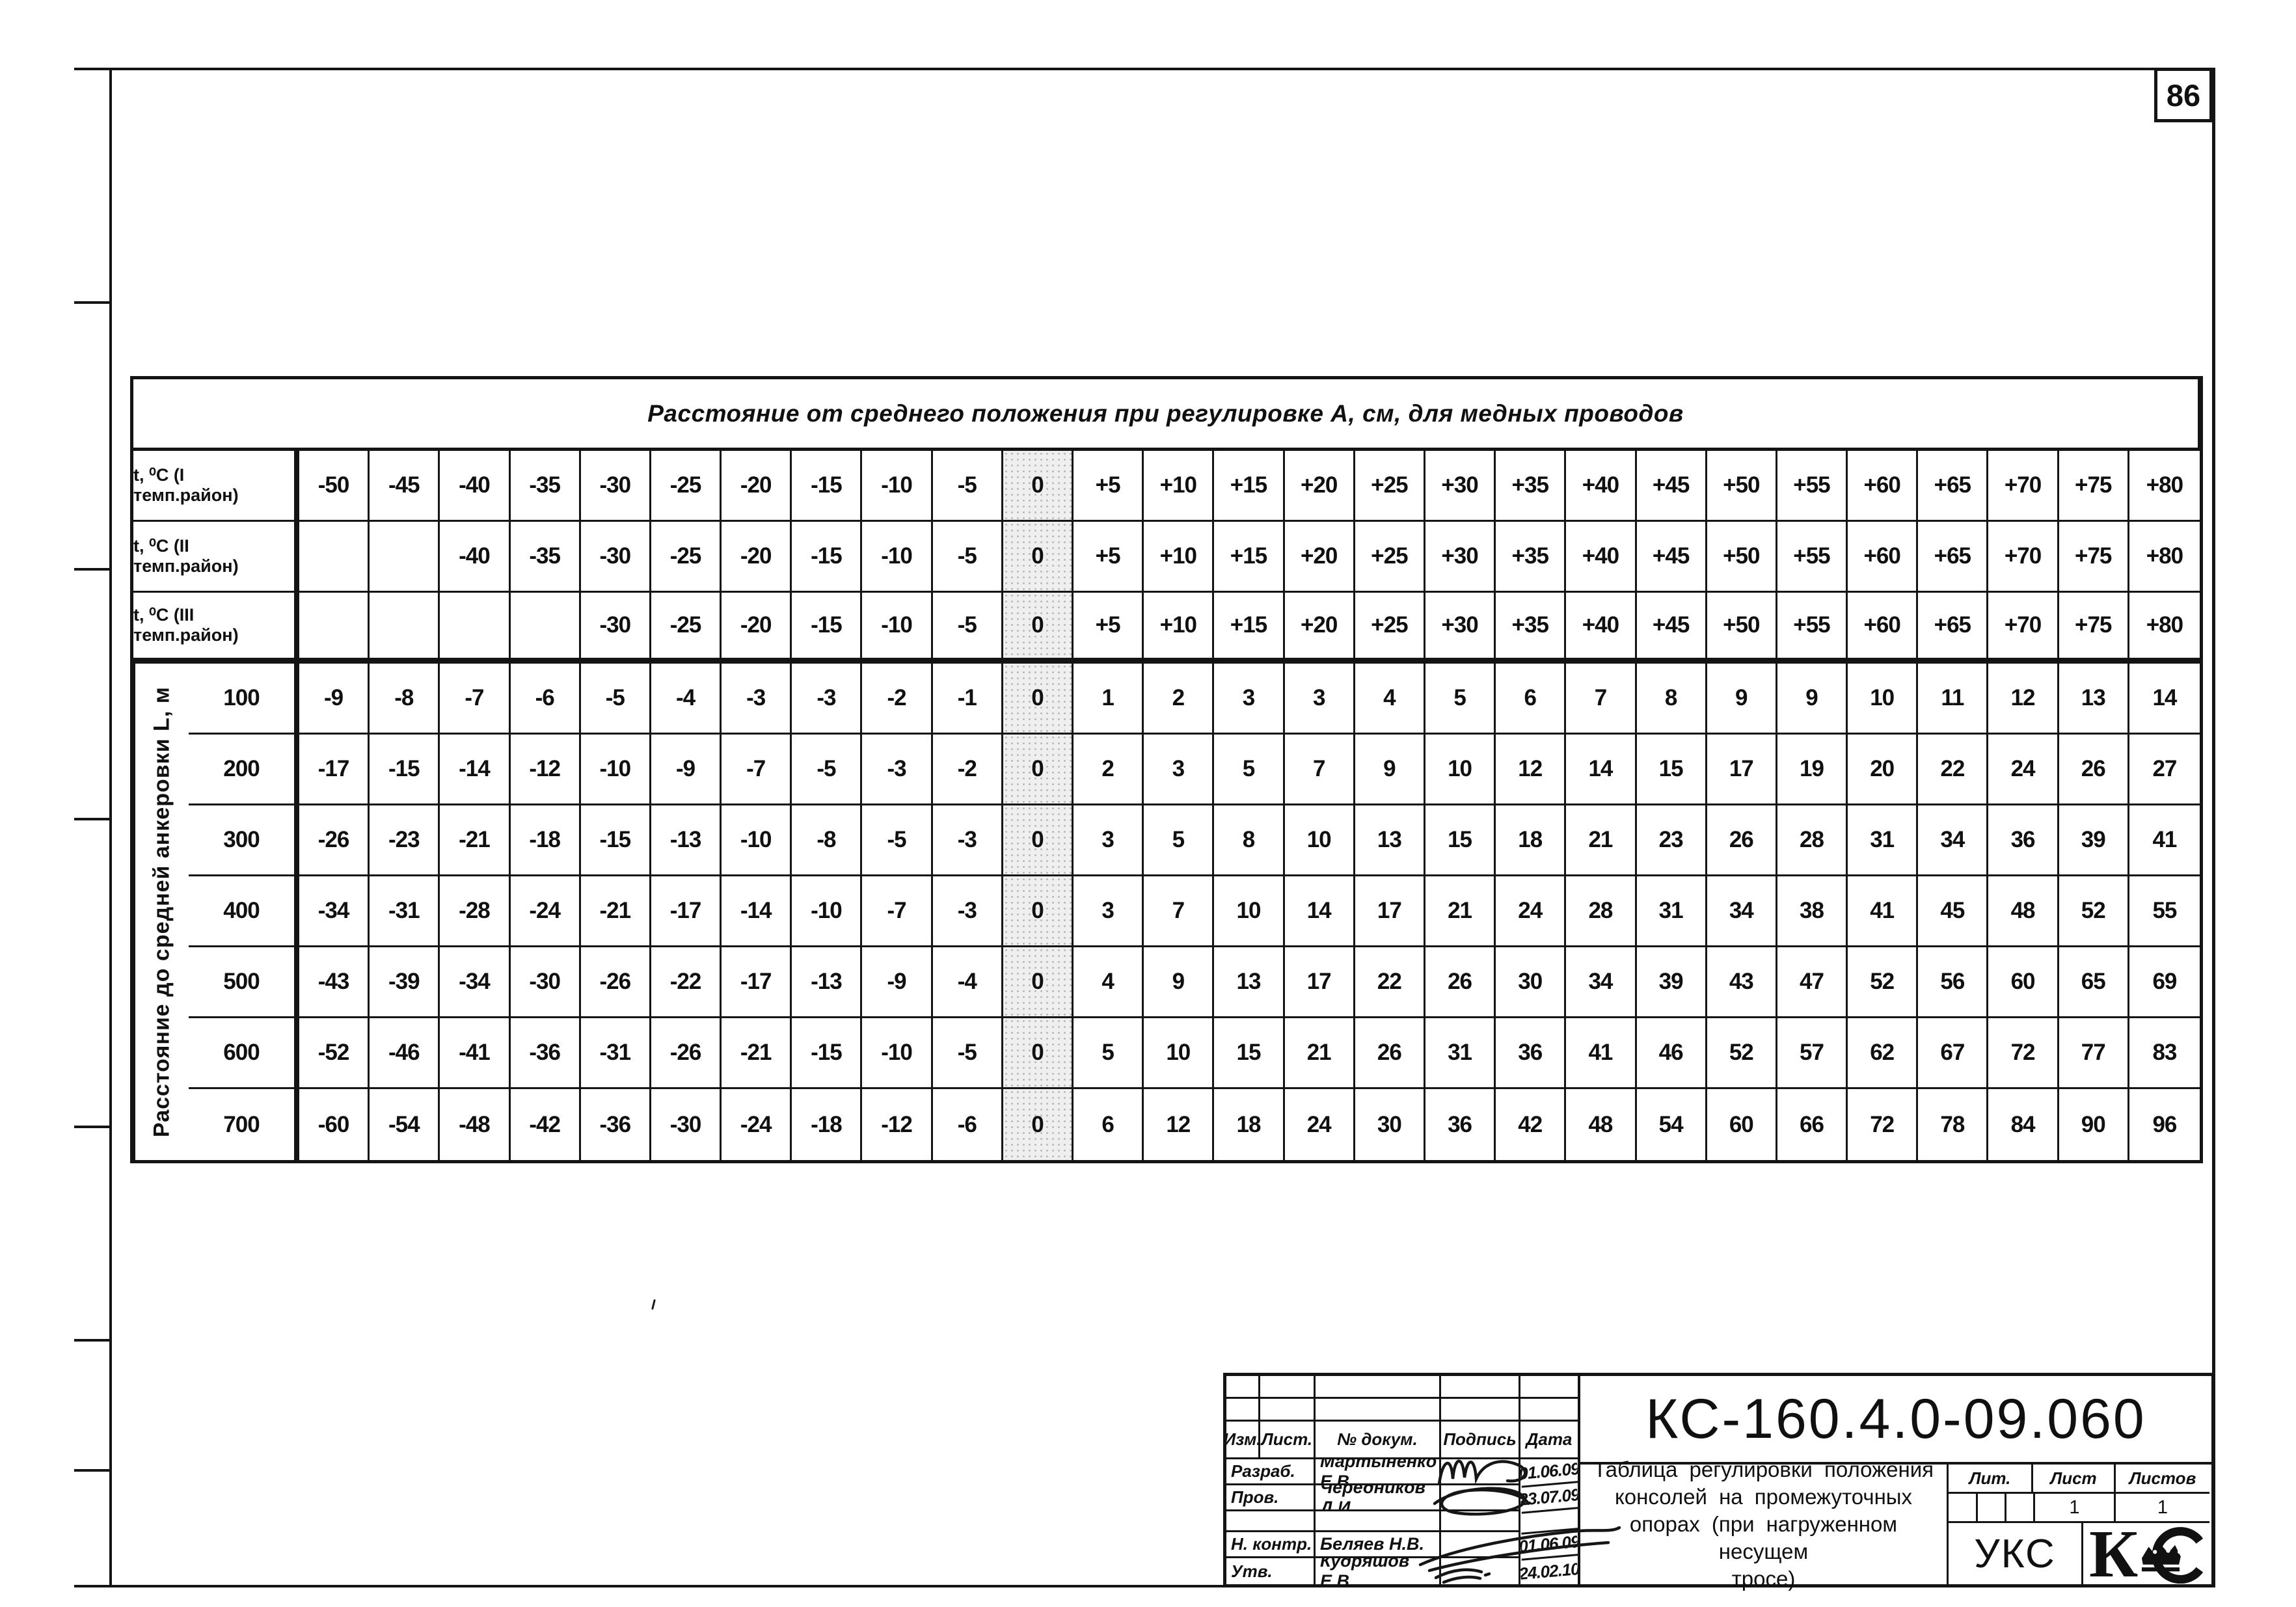  Describe the element at coordinates (2183, 95) in the screenshot. I see `page-number-box: 86` at that location.